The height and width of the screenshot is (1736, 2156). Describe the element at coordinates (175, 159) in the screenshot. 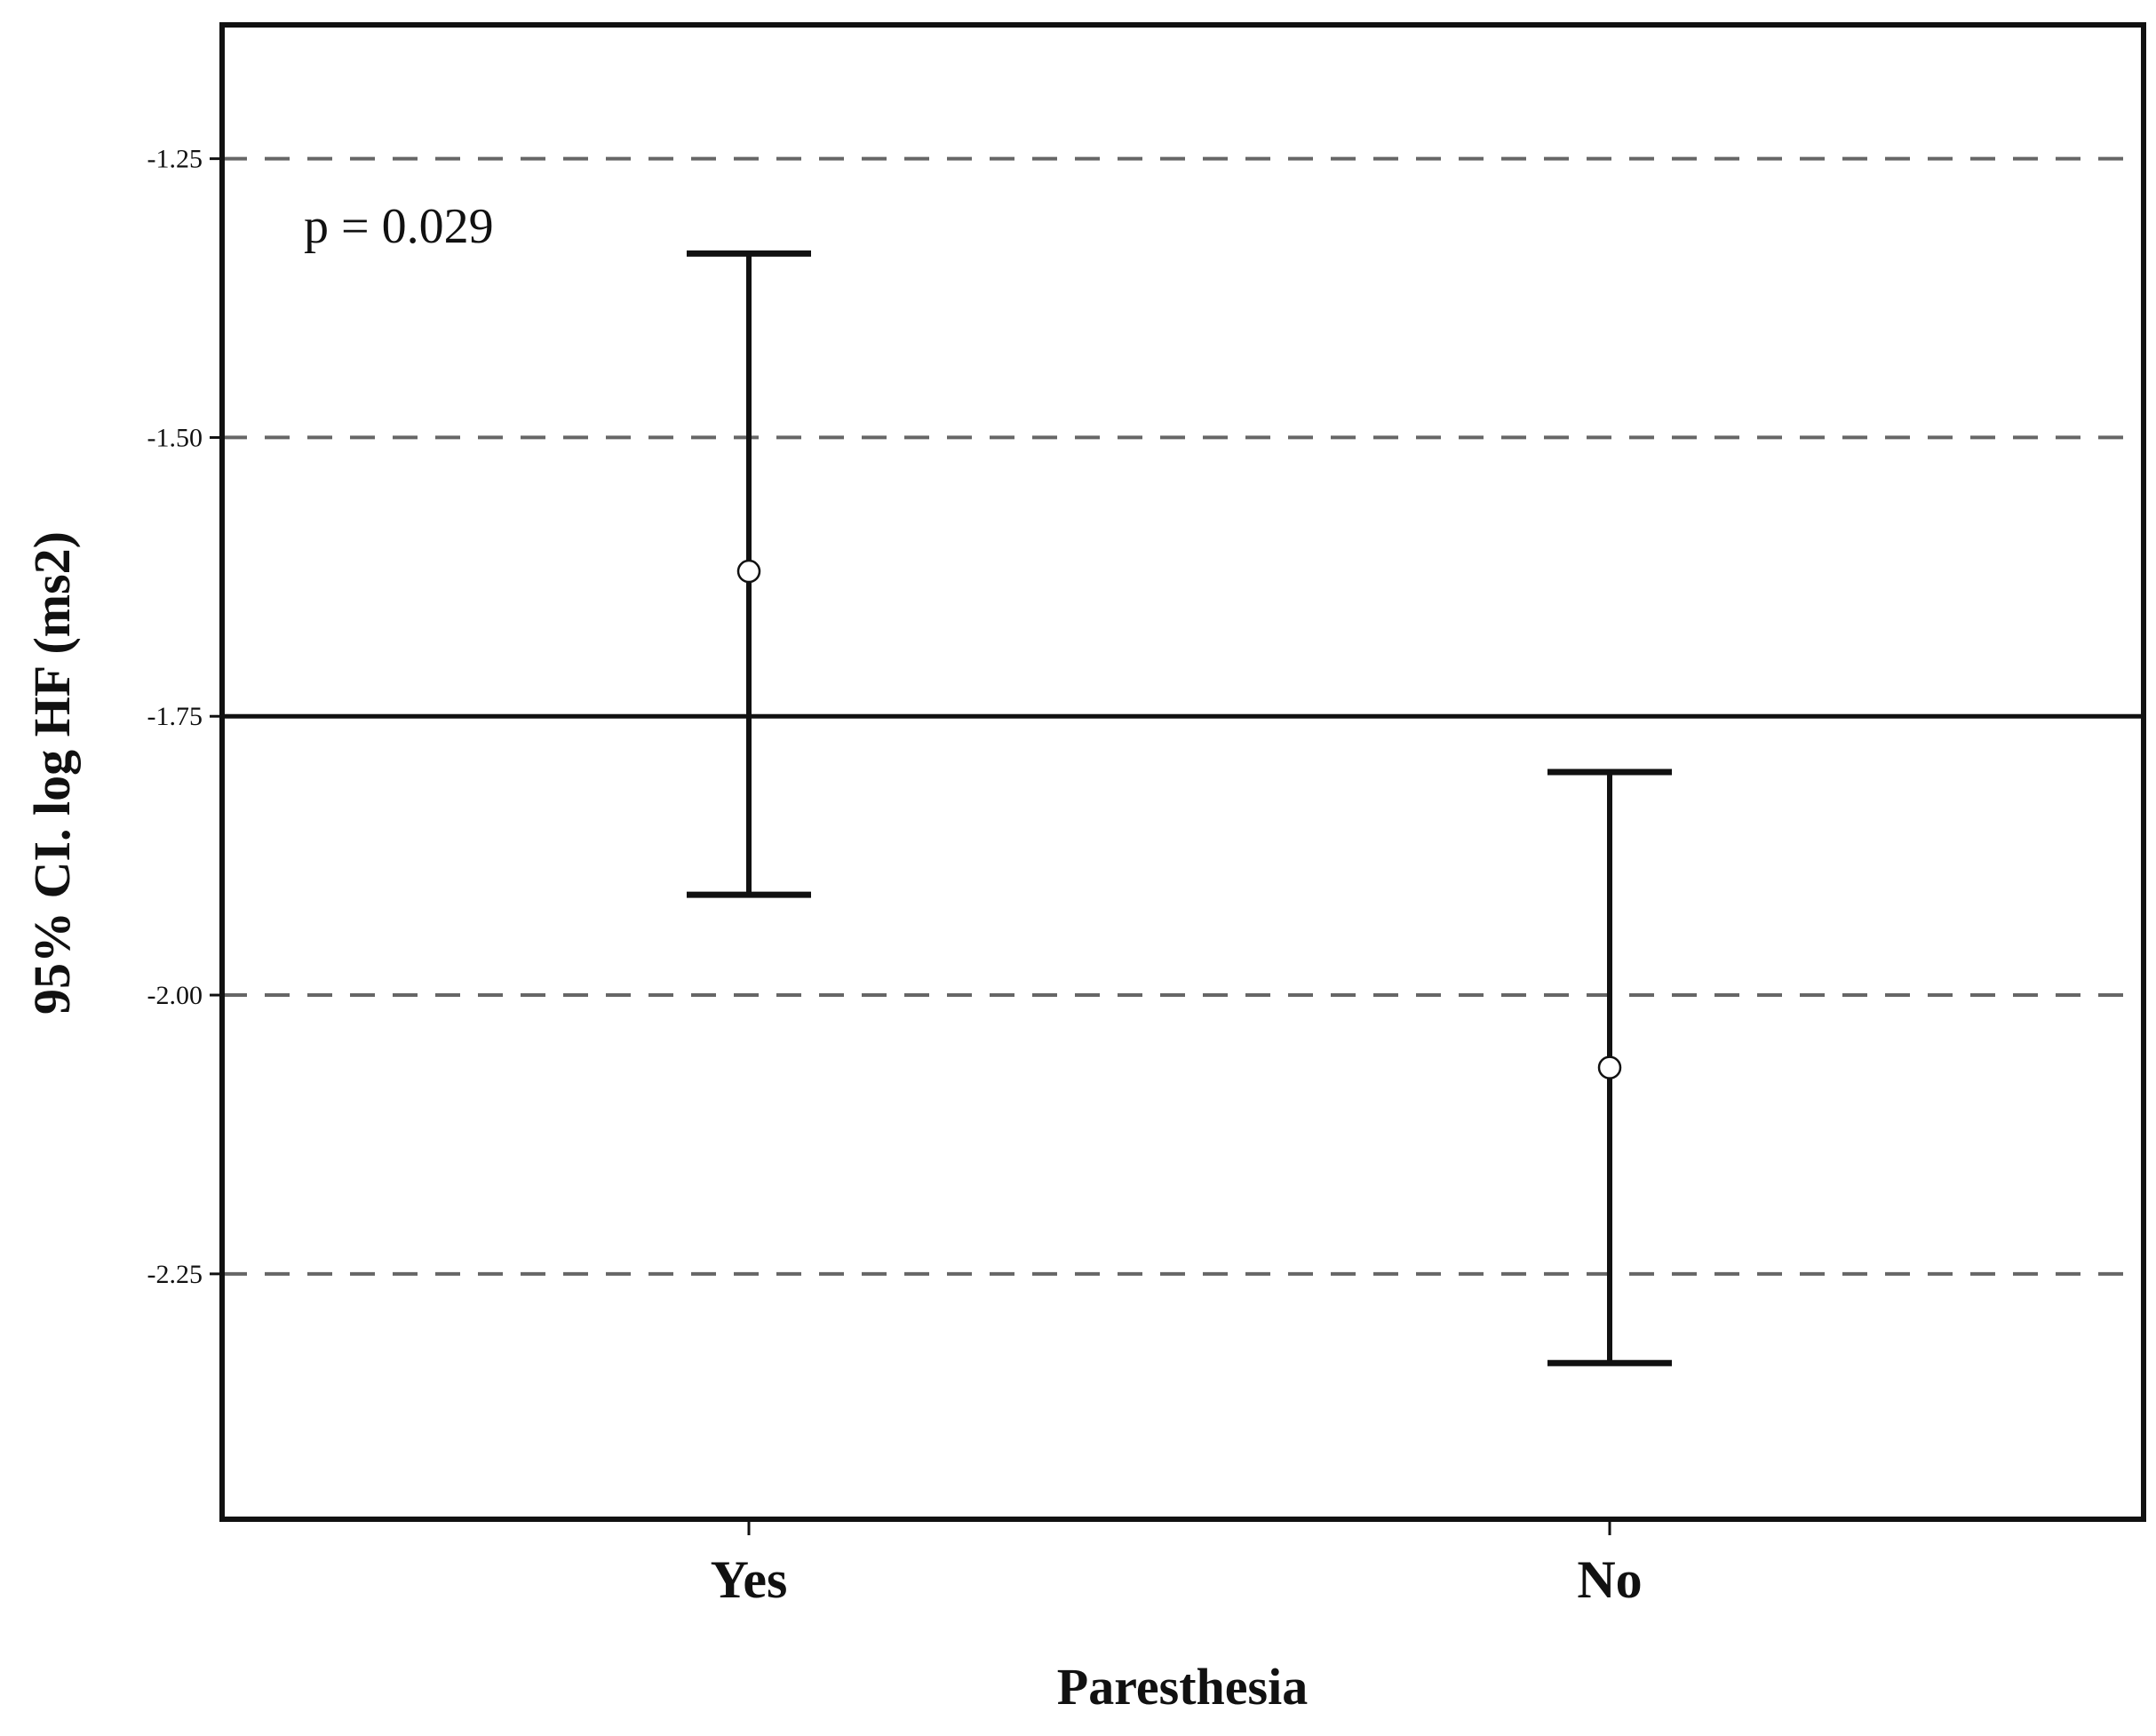

I see `y-tick-label: -1.25` at that location.